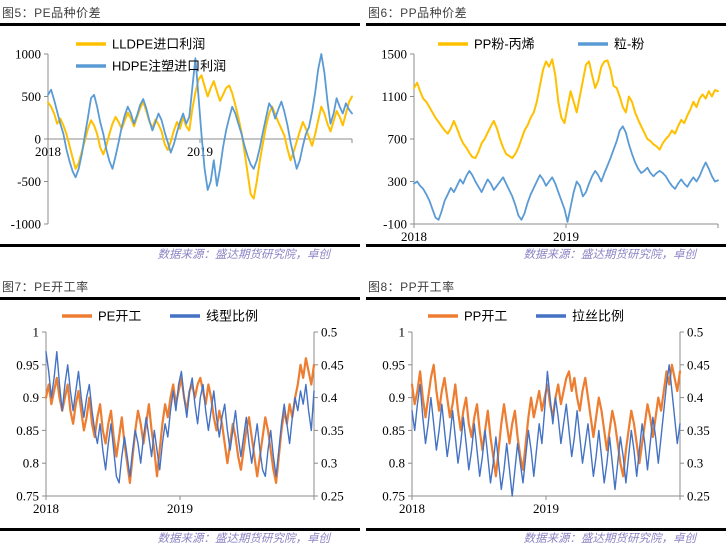 This screenshot has height=549, width=726. Describe the element at coordinates (411, 287) in the screenshot. I see `figure-title: 图8：PP开工率` at that location.